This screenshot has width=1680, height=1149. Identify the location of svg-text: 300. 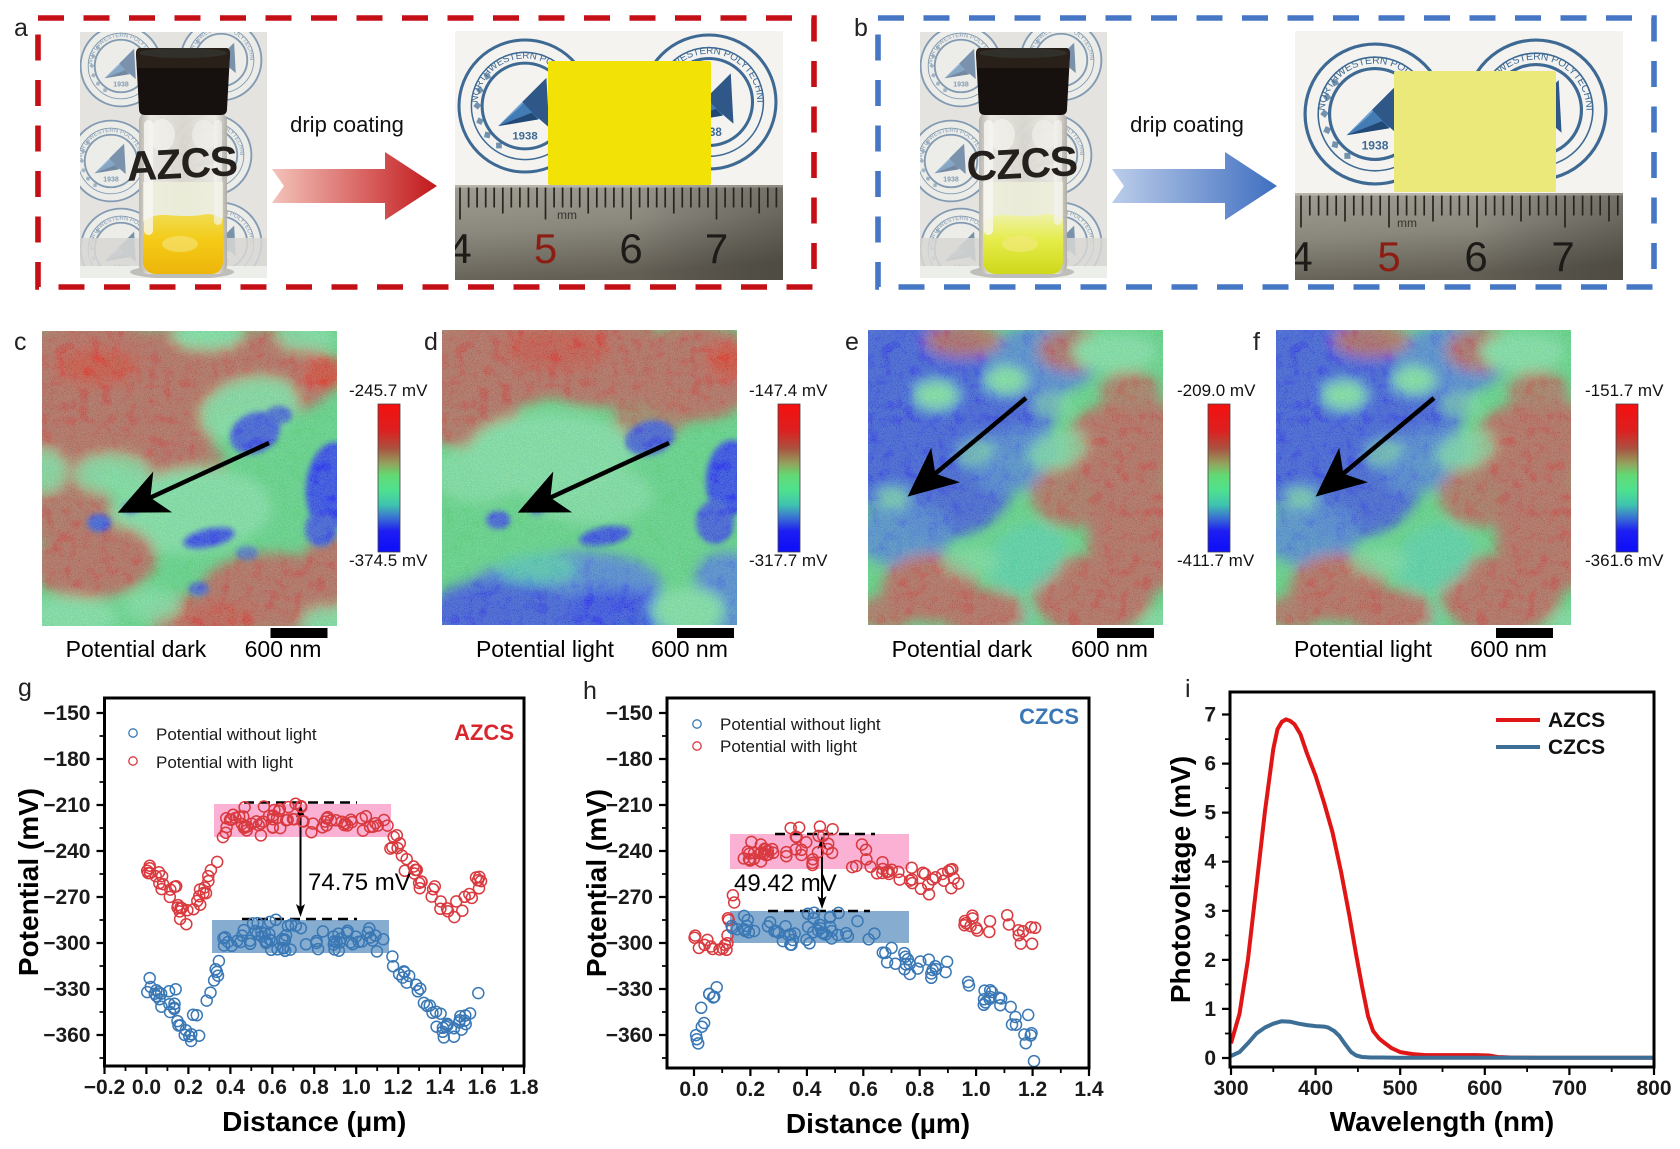
(1230, 1088).